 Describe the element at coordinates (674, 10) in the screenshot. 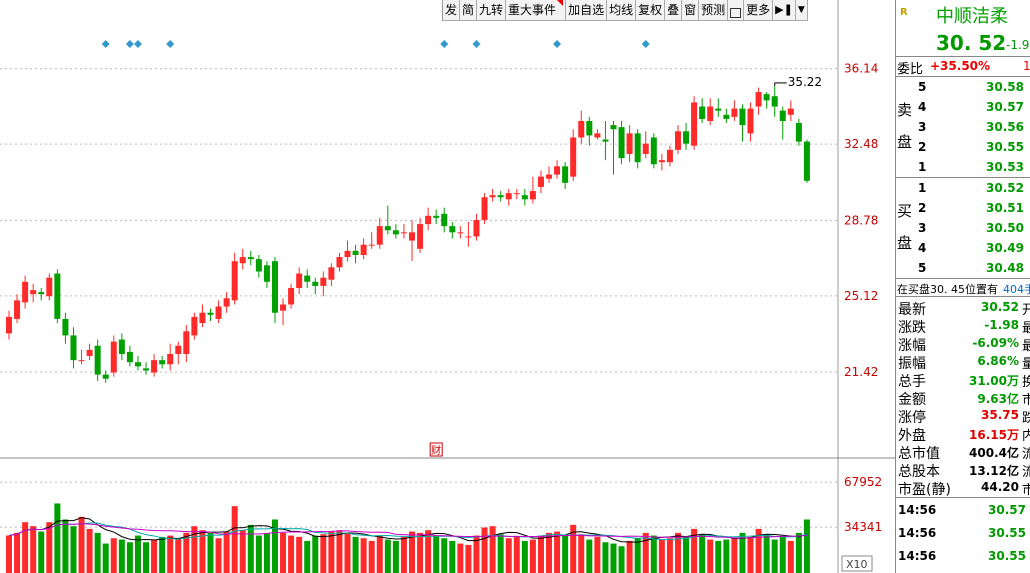

I see `toolbar-item-7: 叠` at that location.